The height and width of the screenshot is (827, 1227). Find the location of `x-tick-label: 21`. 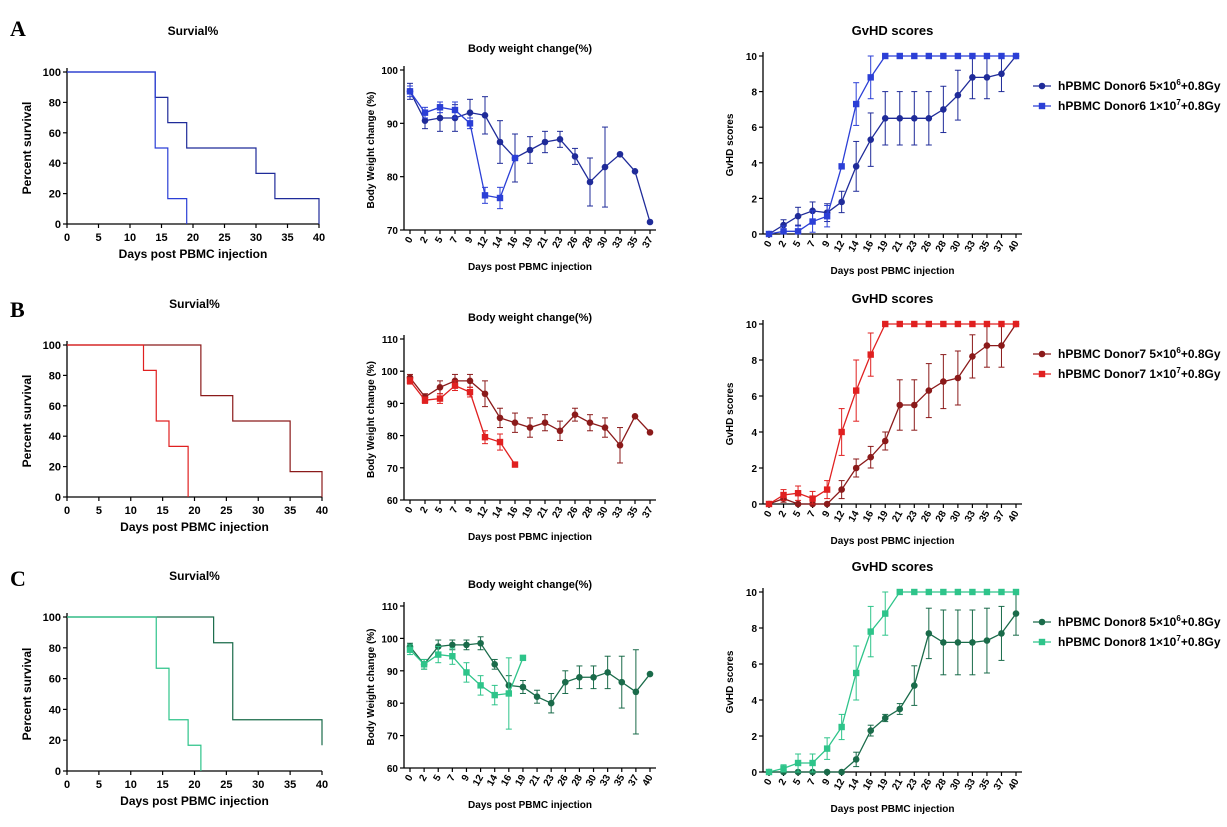

x-tick-label: 21 is located at coordinates (535, 781).